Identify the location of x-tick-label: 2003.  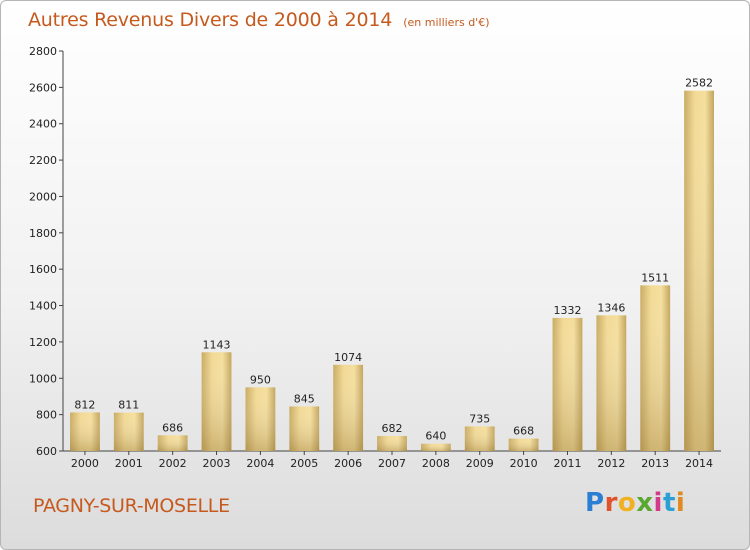
(217, 463).